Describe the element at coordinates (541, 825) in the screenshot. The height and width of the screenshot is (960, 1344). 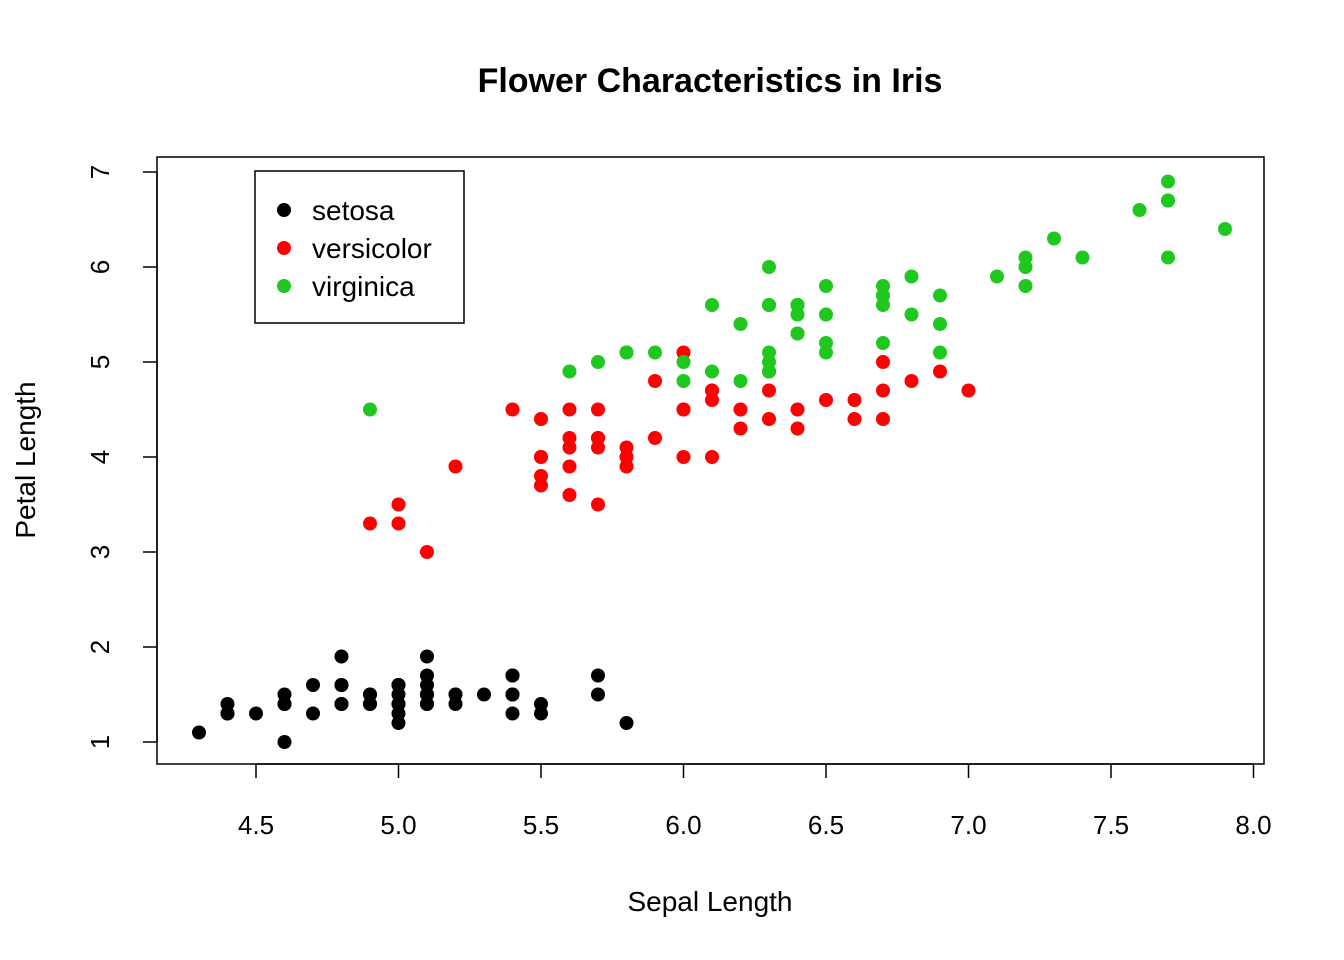
I see `x-tick-label: 5.5` at that location.